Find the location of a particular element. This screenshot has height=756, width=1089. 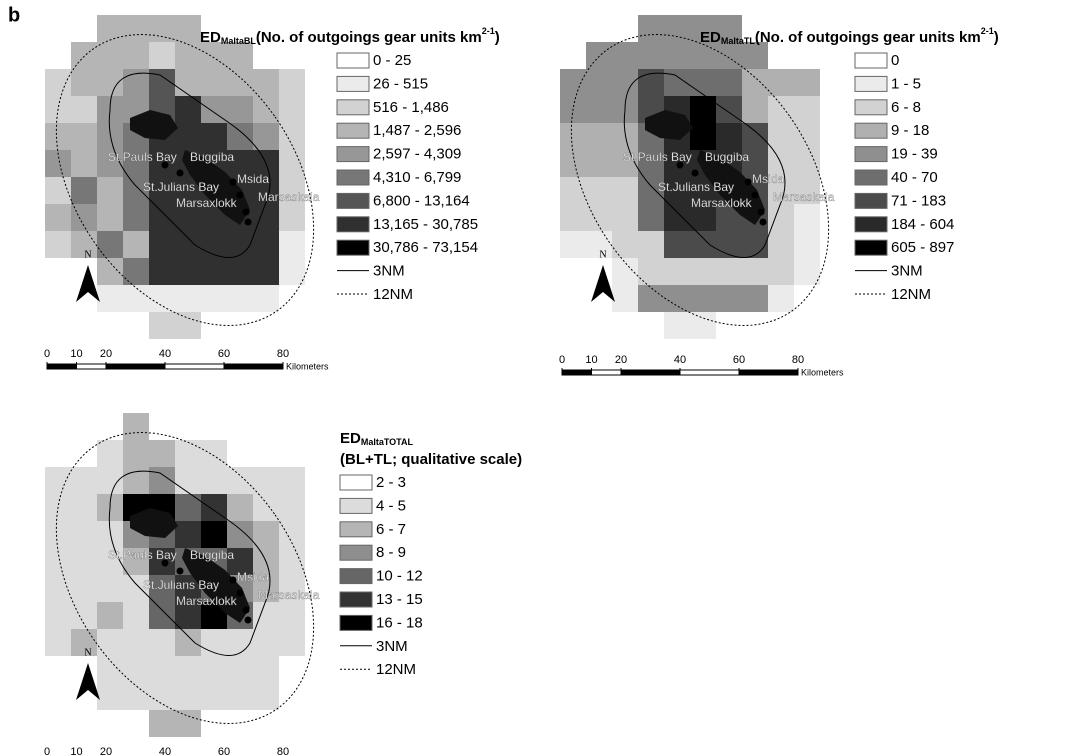

scale-tick-label: 60 is located at coordinates (739, 360).